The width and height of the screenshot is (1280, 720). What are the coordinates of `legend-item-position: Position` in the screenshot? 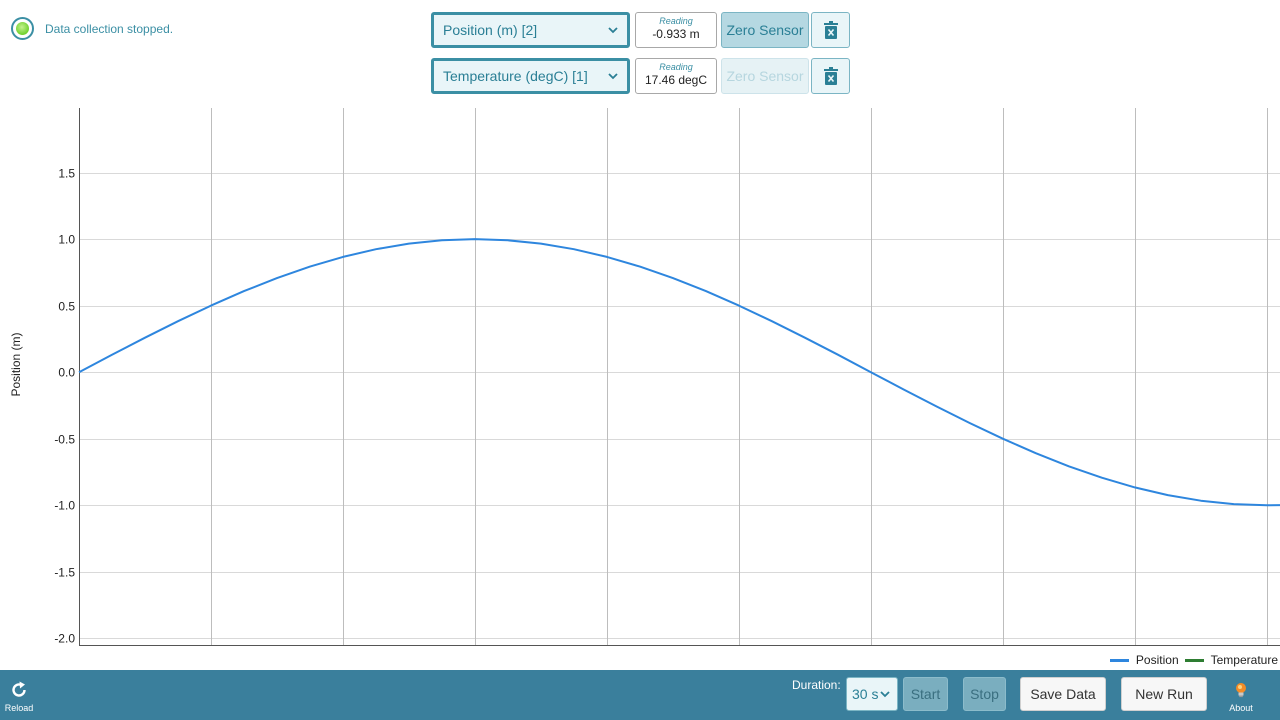 It's located at (1144, 660).